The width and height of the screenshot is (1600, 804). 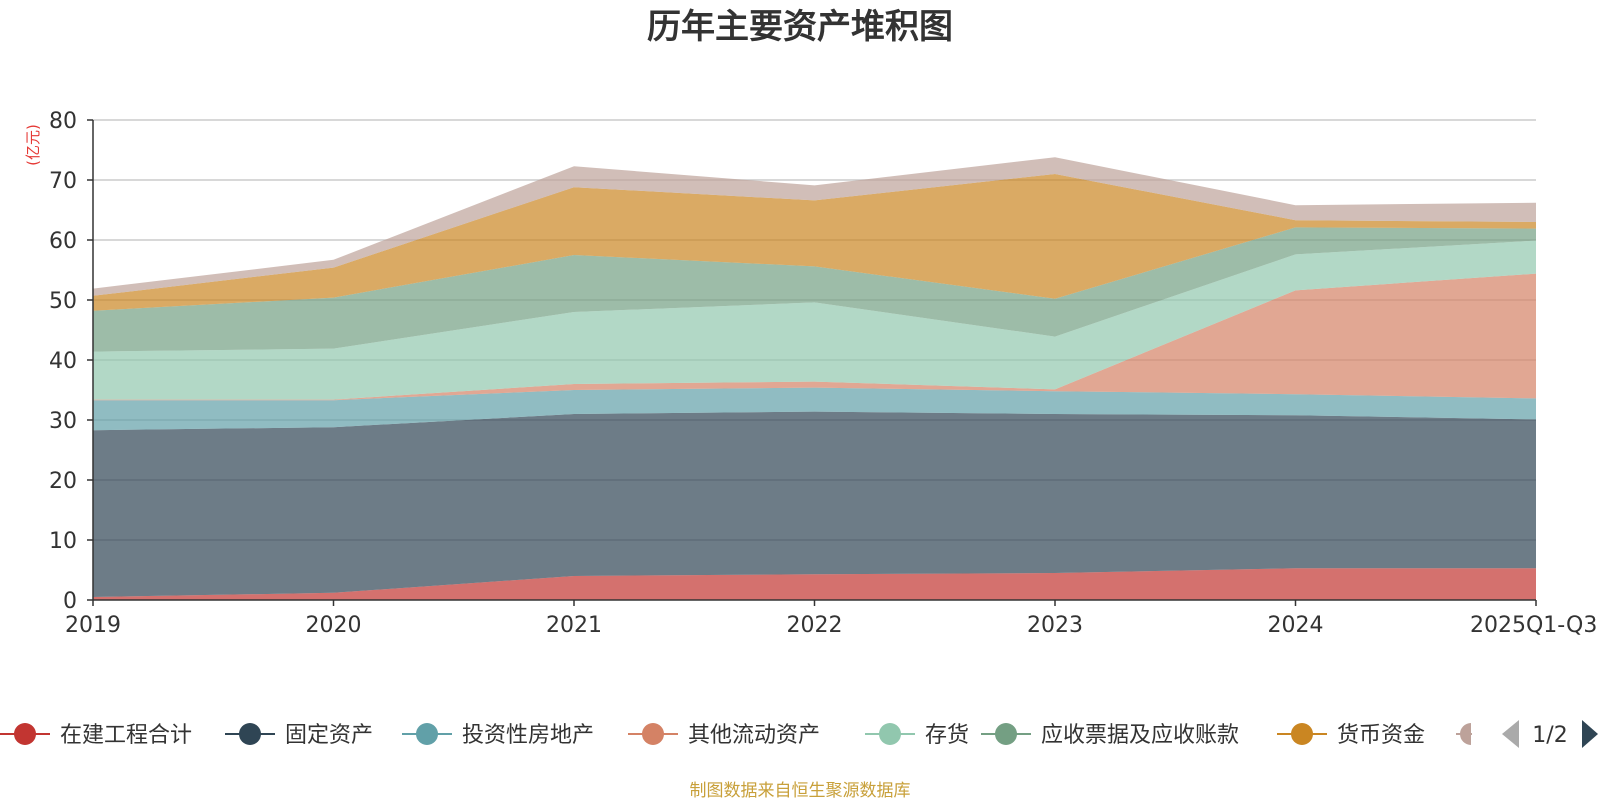 I want to click on x-tick-label: 2020, so click(x=334, y=625).